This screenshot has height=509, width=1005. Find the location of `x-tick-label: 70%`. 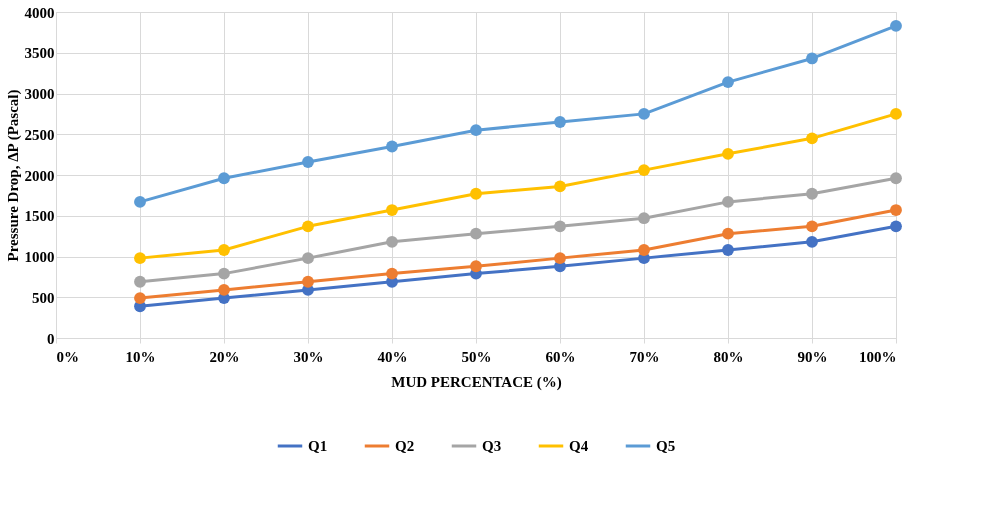

x-tick-label: 70% is located at coordinates (644, 356).